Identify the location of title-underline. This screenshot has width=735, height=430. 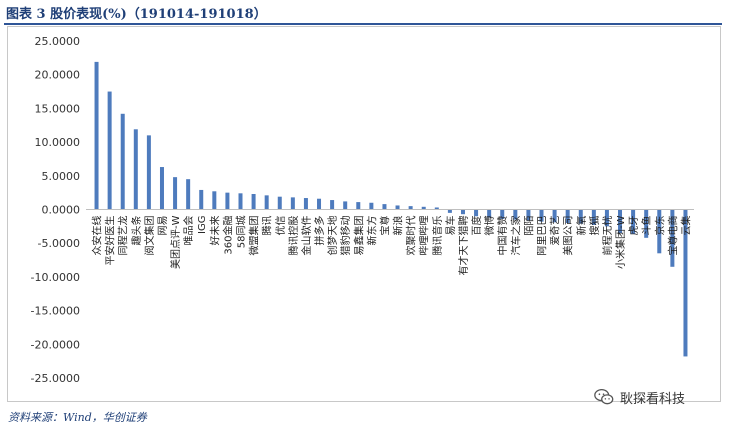
(363, 24).